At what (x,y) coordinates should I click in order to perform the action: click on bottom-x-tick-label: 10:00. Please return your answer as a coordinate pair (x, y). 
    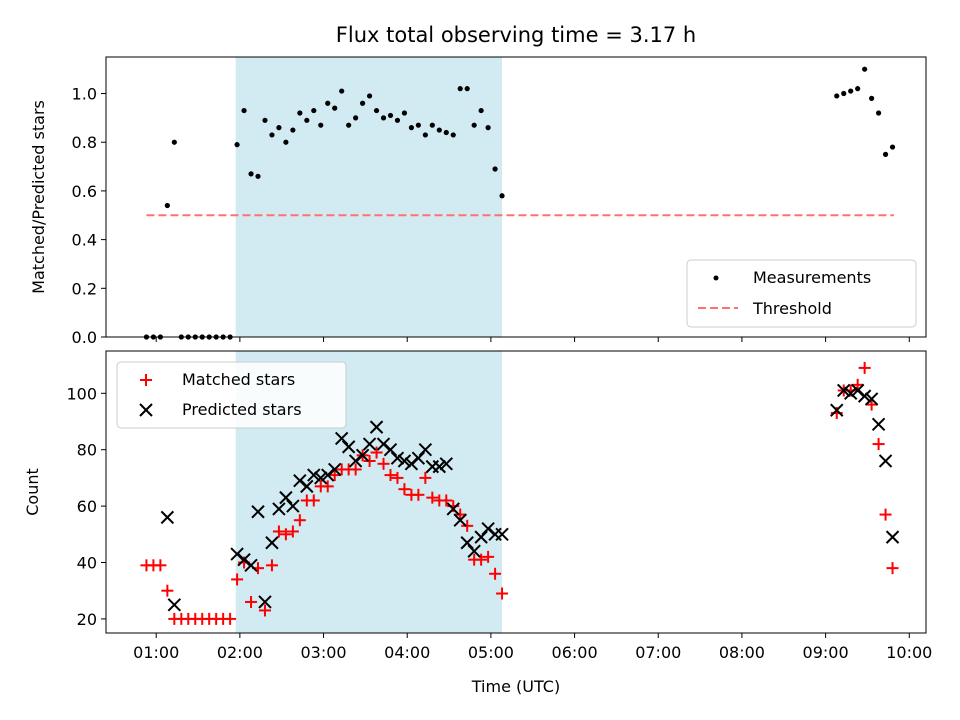
    Looking at the image, I should click on (909, 652).